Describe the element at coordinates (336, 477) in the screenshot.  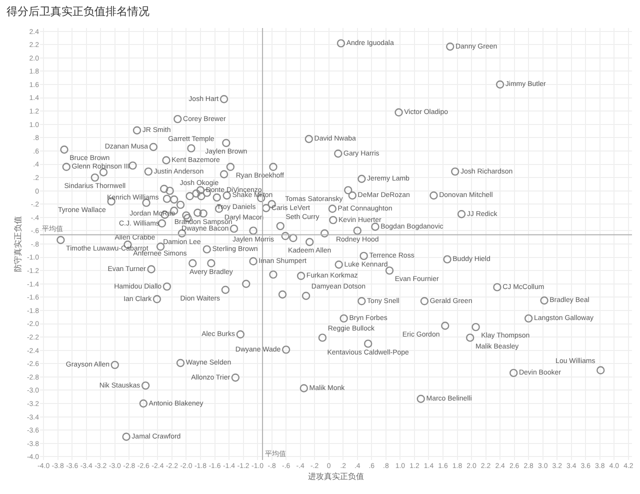
I see `x-axis-title: 进攻真实正负值` at that location.